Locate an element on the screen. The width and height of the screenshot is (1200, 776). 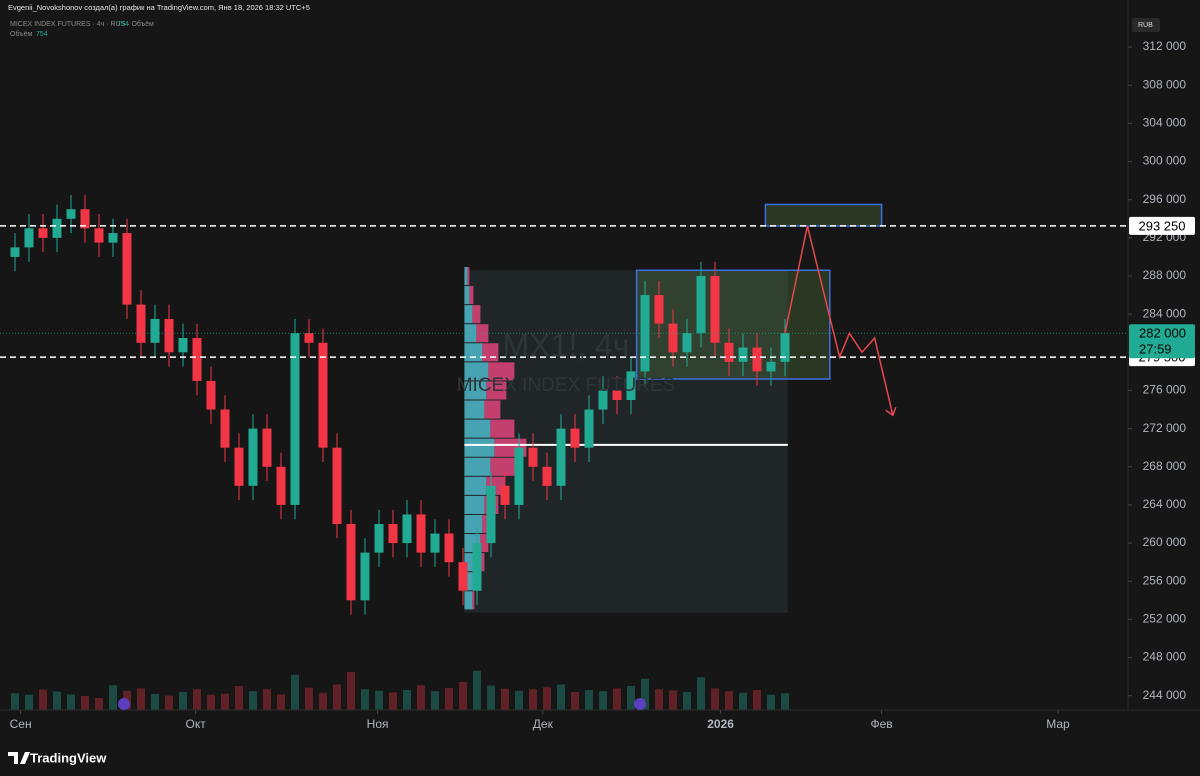
currency: RUB is located at coordinates (1145, 25).